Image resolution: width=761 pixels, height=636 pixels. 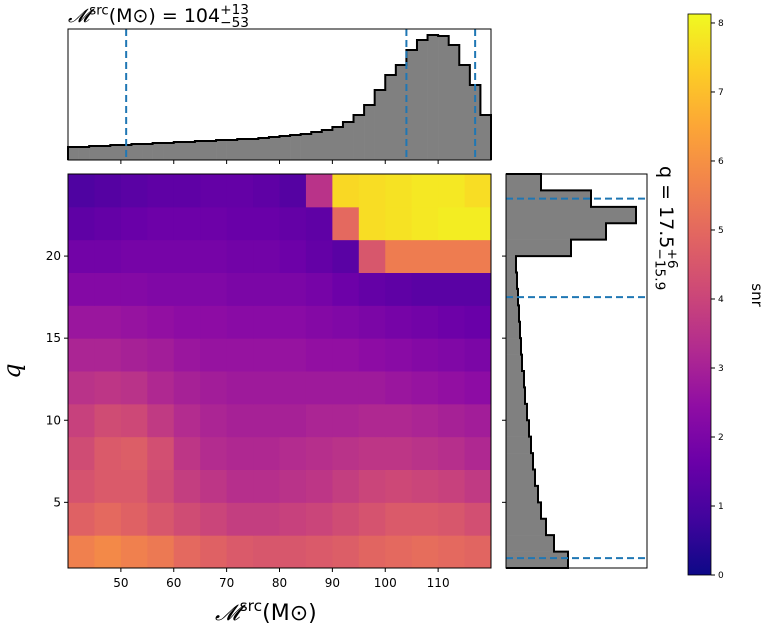 What do you see at coordinates (173, 583) in the screenshot?
I see `x-tick-label: 60` at bounding box center [173, 583].